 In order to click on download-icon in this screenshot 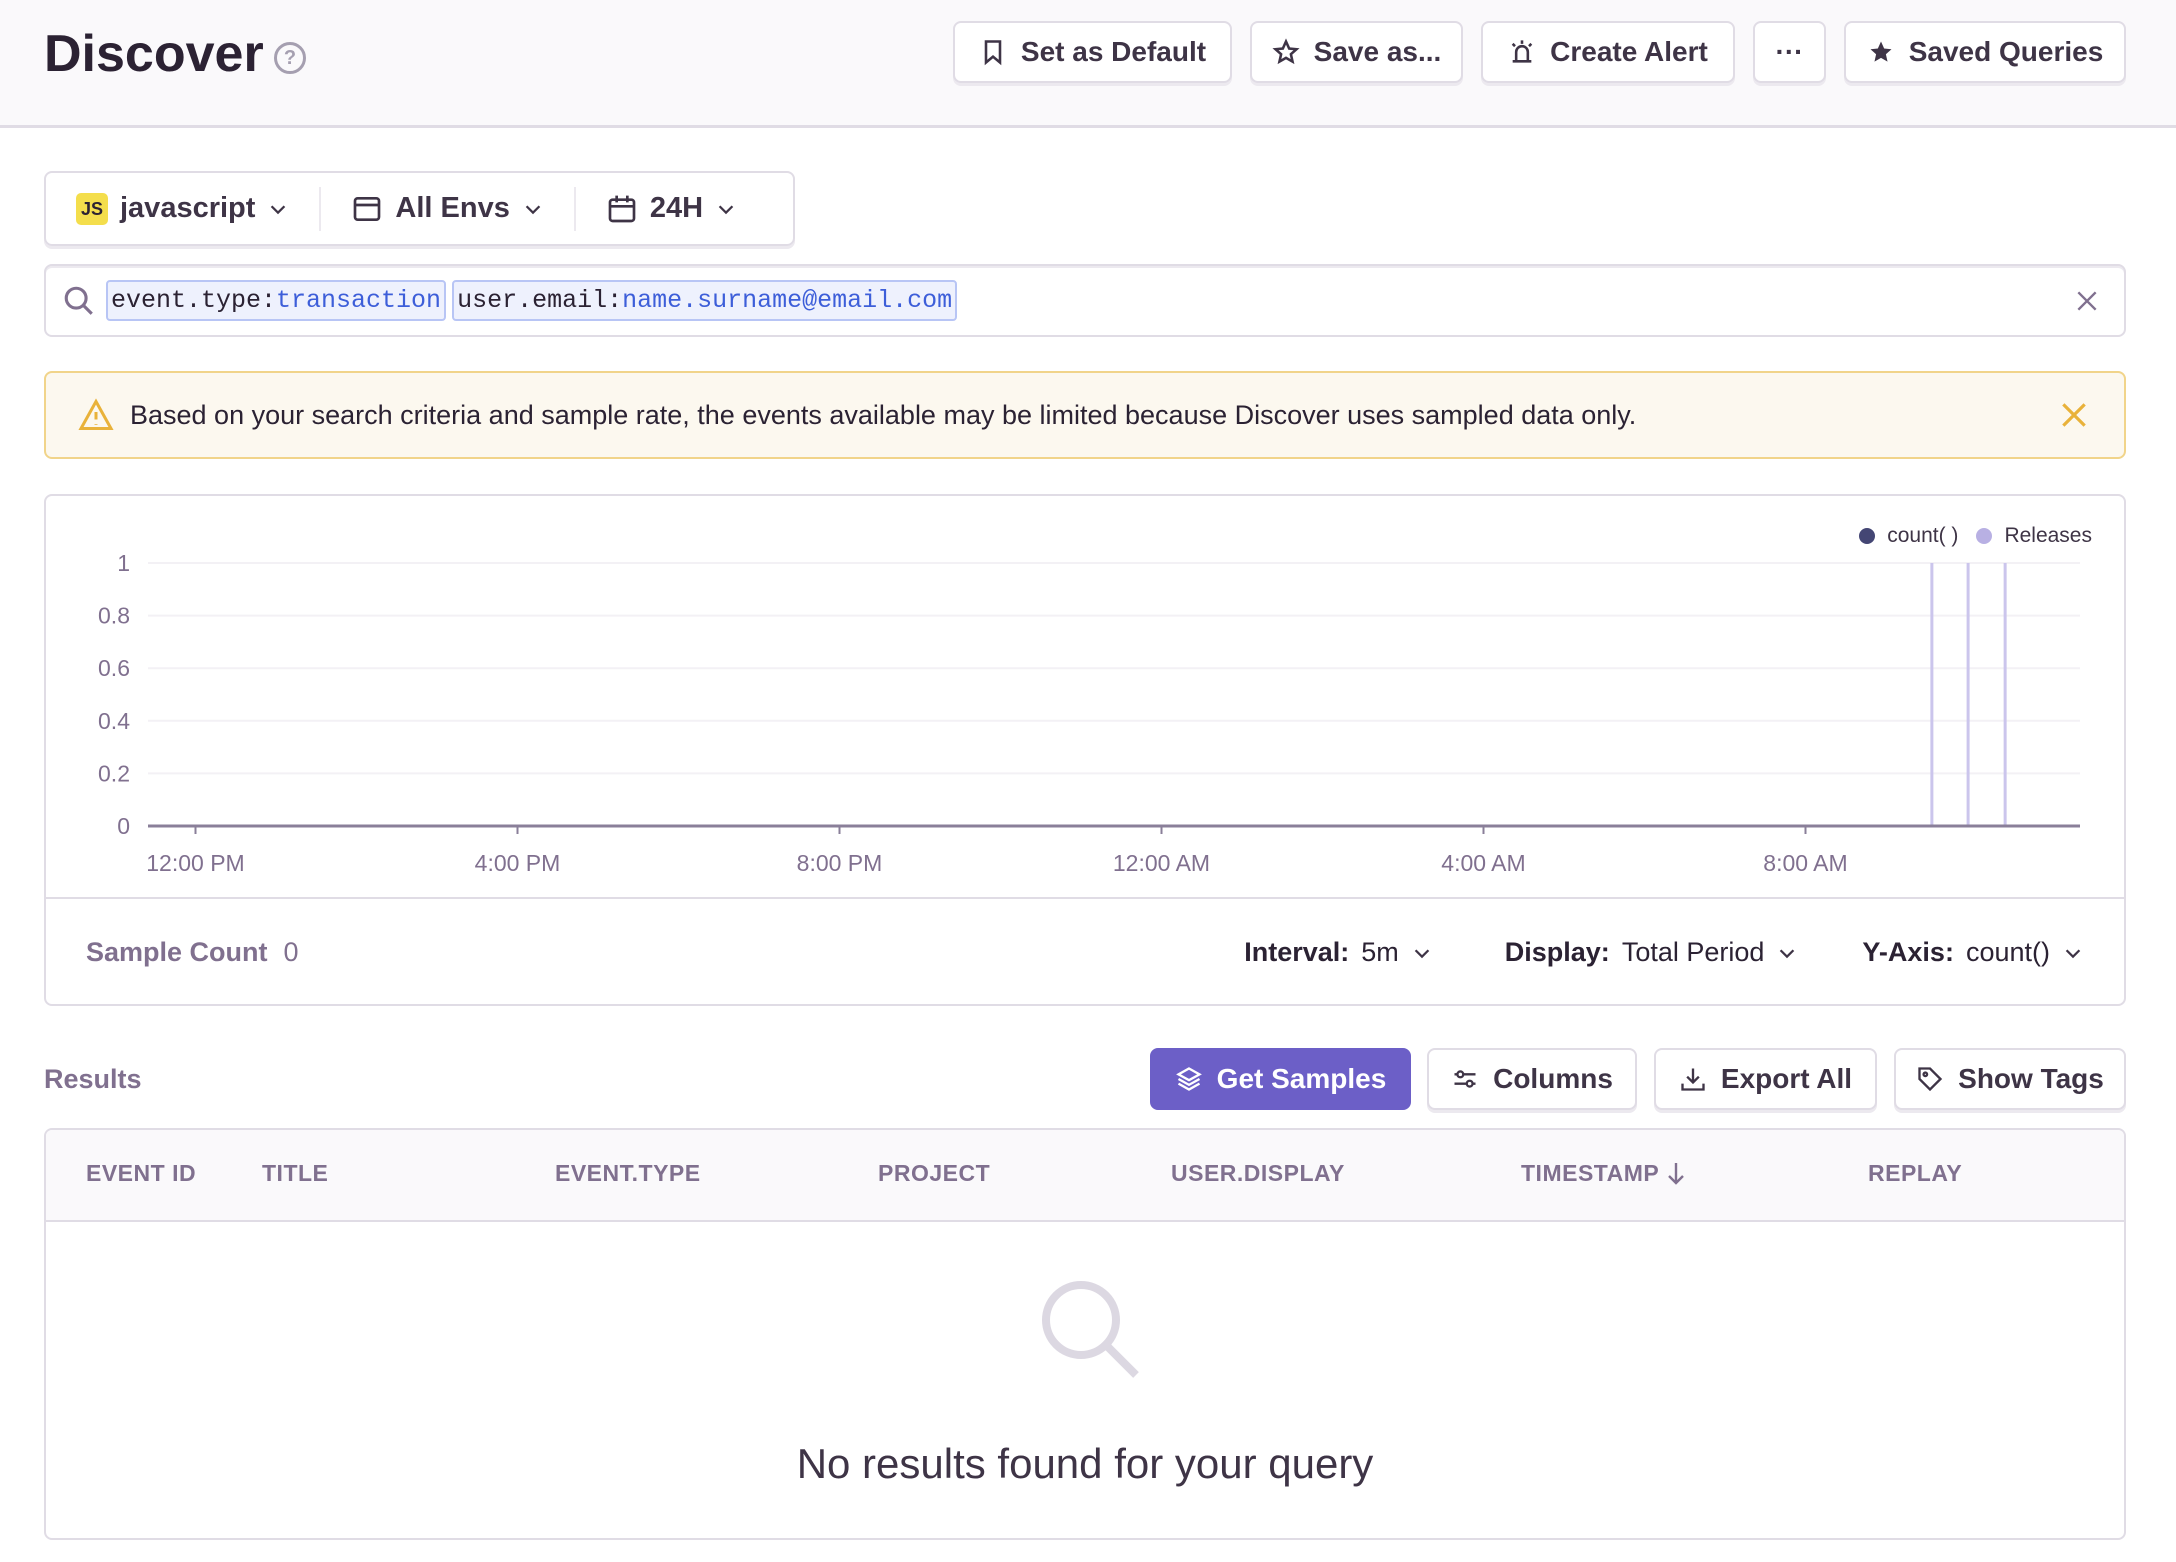, I will do `click(1693, 1079)`.